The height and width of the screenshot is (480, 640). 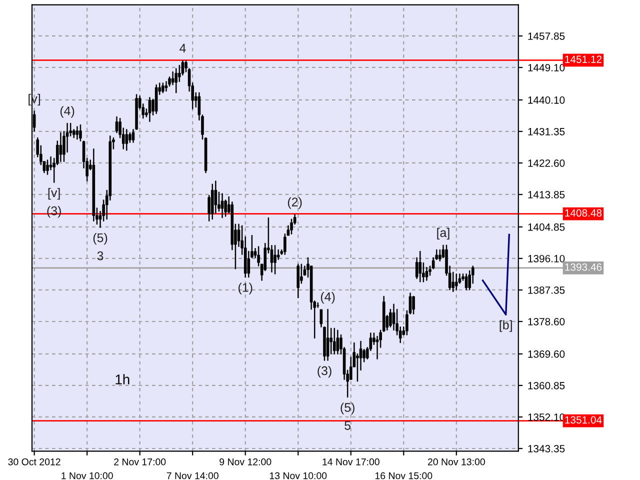 What do you see at coordinates (456, 462) in the screenshot?
I see `x-tick-label: 20 Nov 13:00` at bounding box center [456, 462].